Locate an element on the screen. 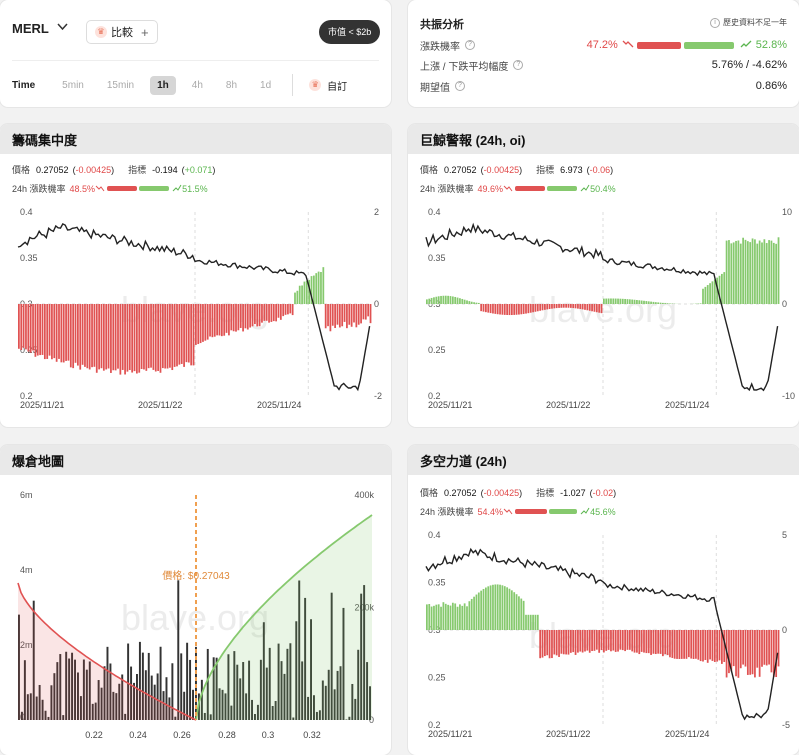 This screenshot has height=755, width=799. trend-down-icon is located at coordinates (100, 189).